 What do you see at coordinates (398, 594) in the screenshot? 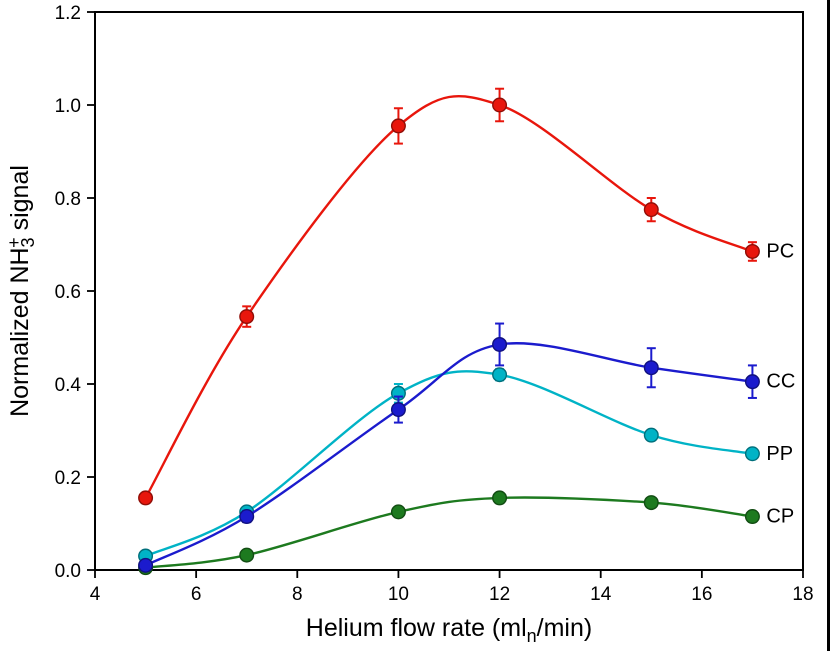
I see `x-tick-label: 10` at bounding box center [398, 594].